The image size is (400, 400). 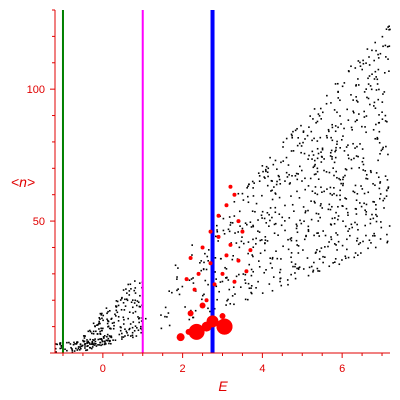 I want to click on x-tick-label: 2, so click(x=183, y=369).